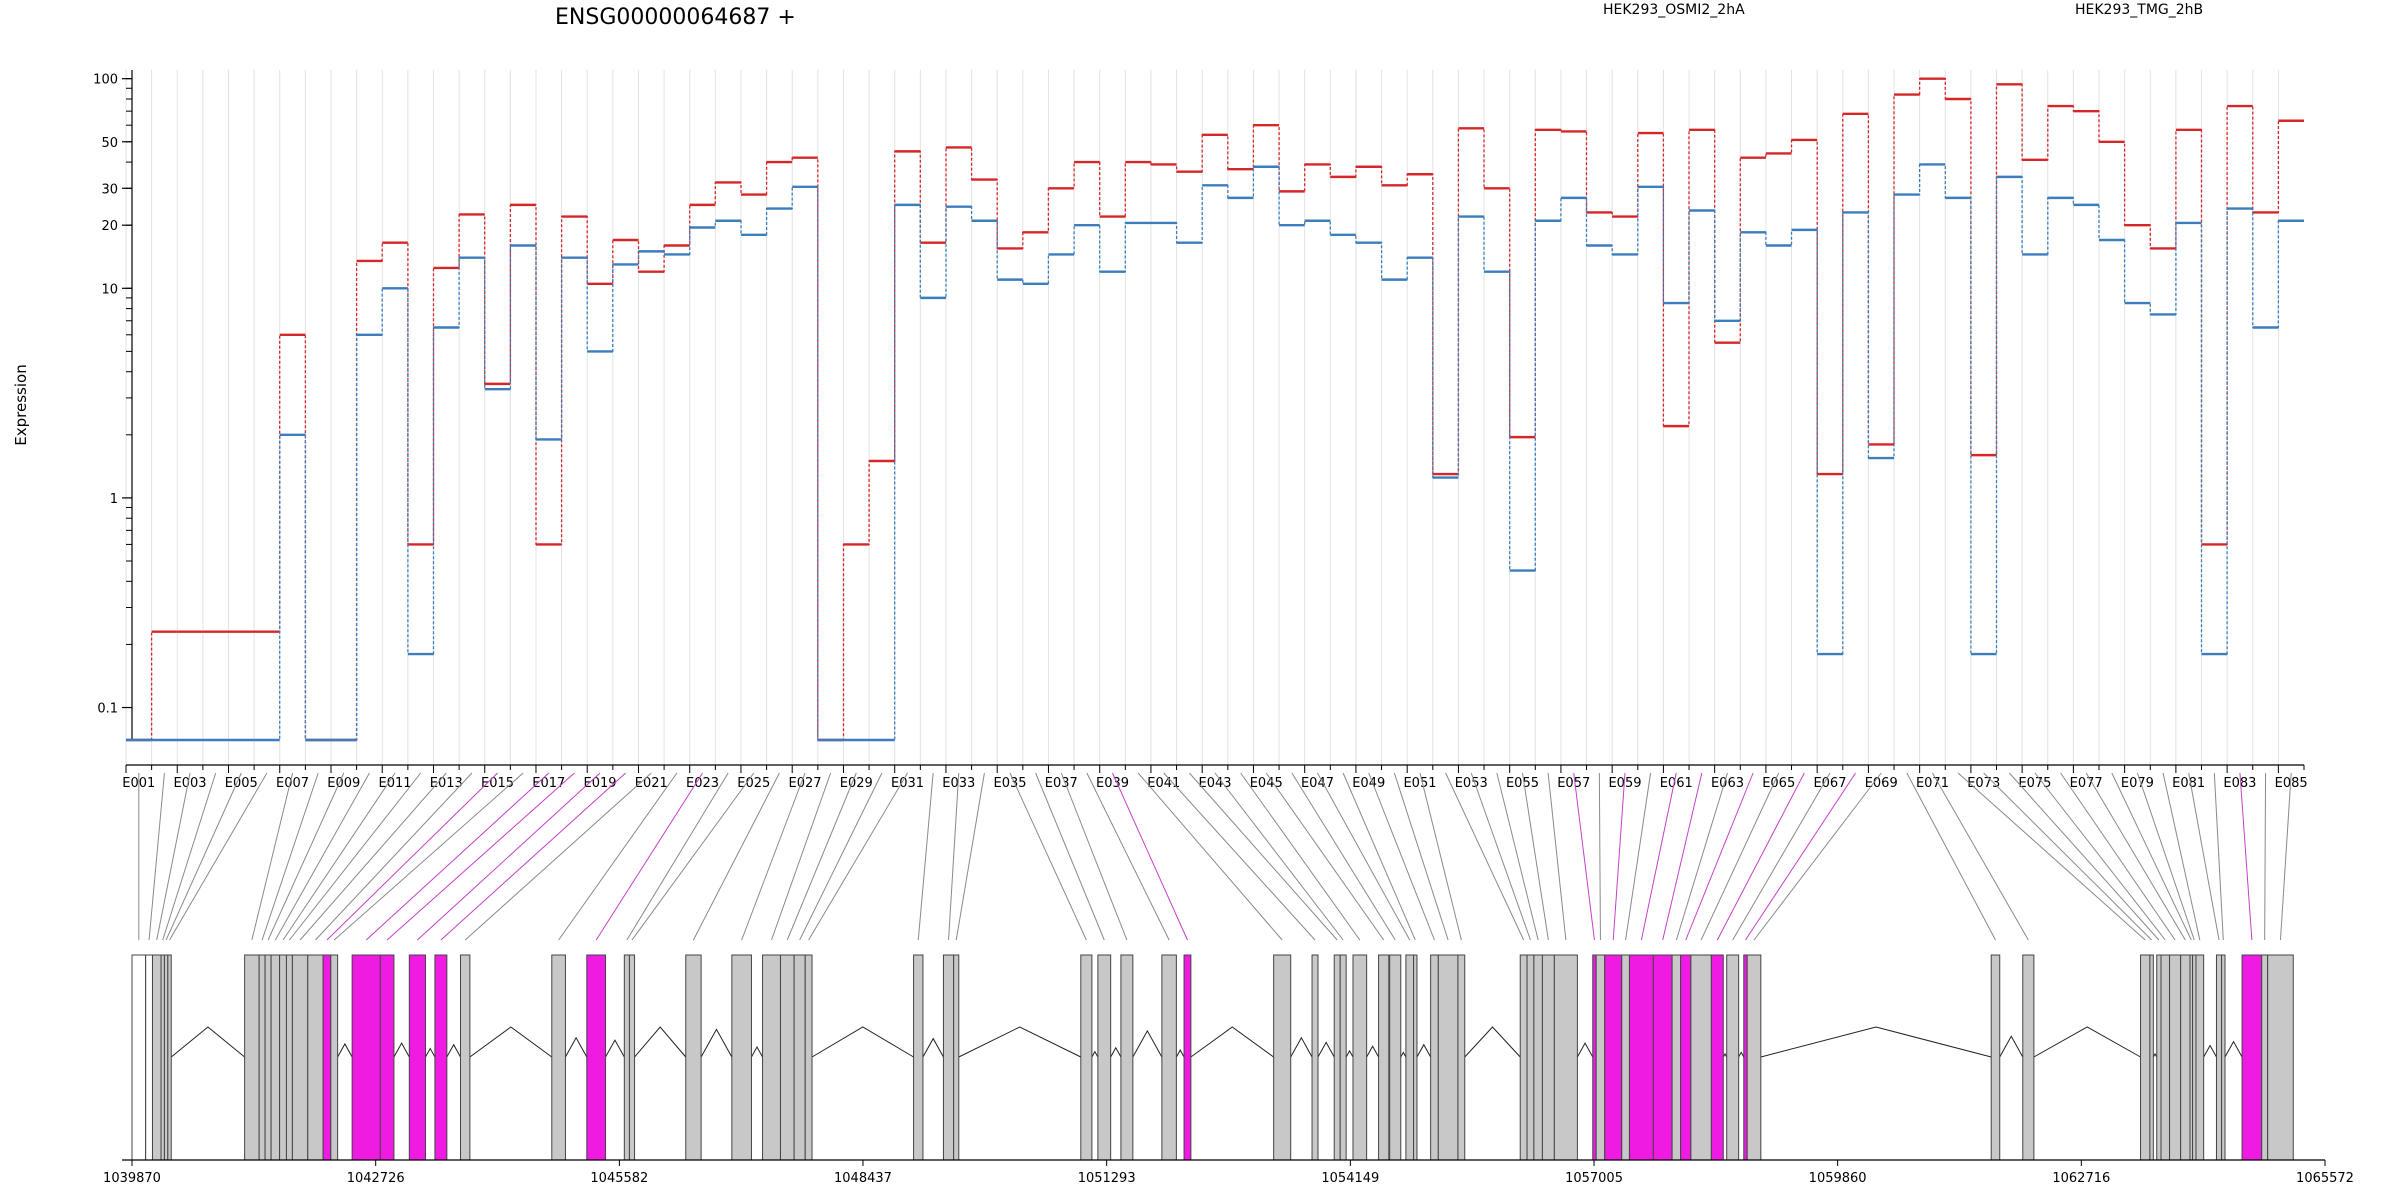 The image size is (2400, 1200). Describe the element at coordinates (2034, 783) in the screenshot. I see `x-tick-label: E075` at that location.